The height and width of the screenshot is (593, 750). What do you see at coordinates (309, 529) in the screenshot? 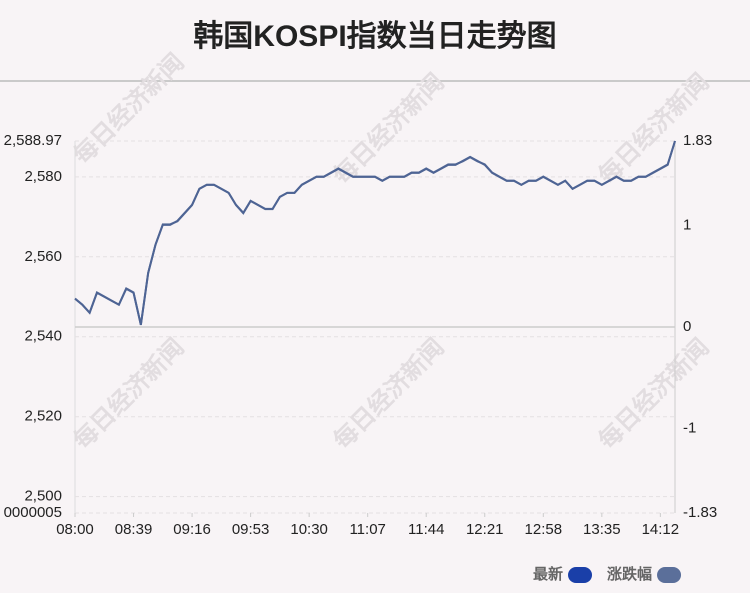
I see `x-tick-label: 10:30` at bounding box center [309, 529].